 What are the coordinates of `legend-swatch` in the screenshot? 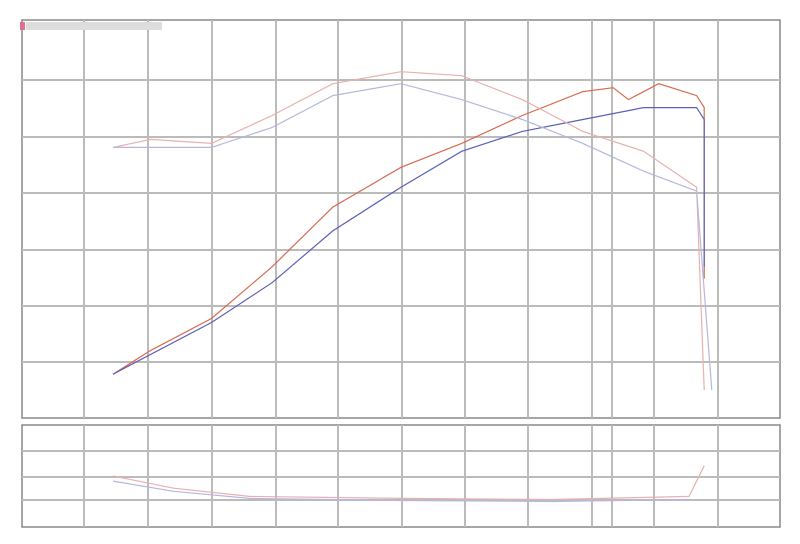 It's located at (22, 26).